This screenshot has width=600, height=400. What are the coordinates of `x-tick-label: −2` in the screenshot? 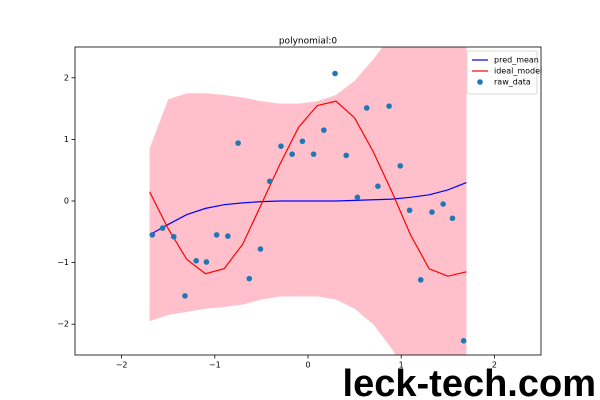 It's located at (122, 365).